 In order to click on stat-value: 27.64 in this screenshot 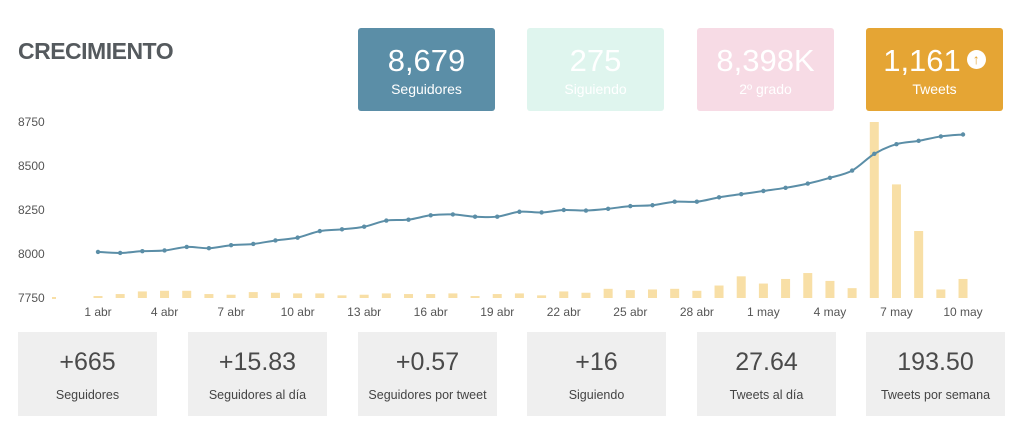, I will do `click(766, 362)`.